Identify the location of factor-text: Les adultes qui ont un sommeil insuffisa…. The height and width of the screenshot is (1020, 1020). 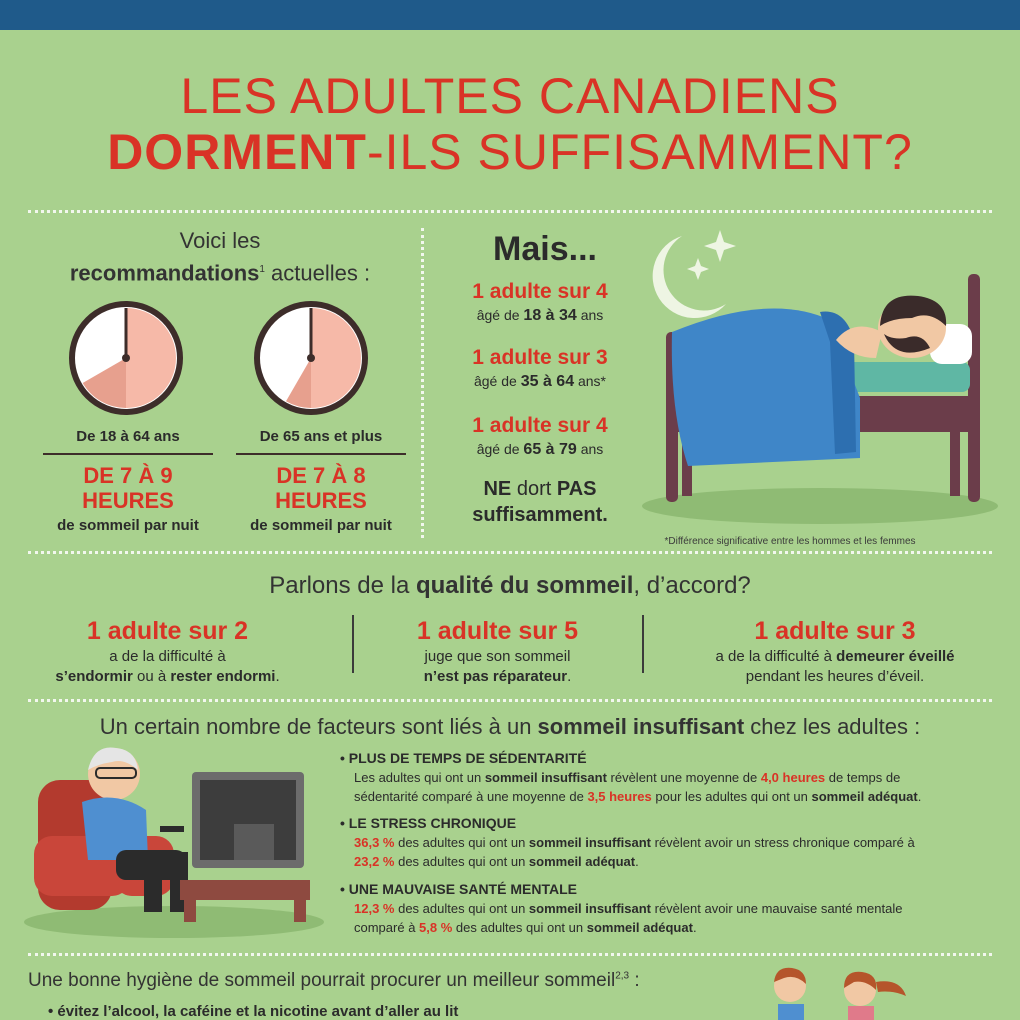
(672, 787).